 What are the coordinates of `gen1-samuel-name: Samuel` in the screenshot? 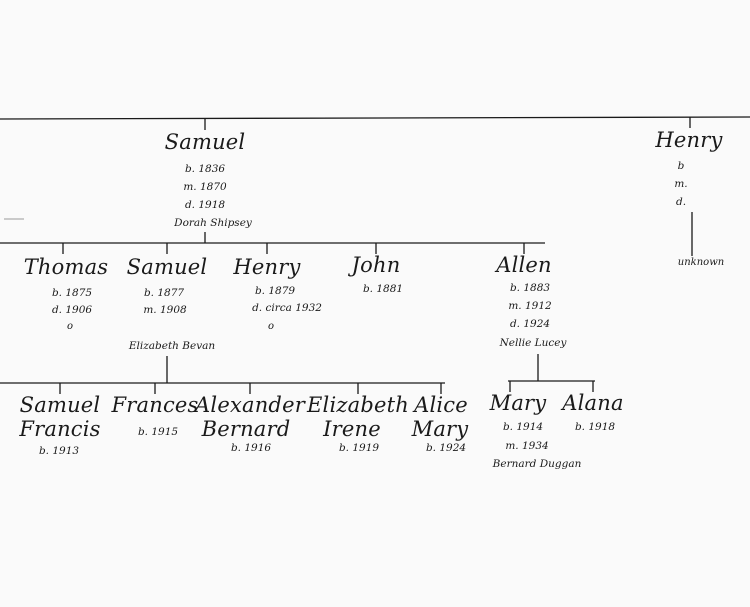 It's located at (205, 142).